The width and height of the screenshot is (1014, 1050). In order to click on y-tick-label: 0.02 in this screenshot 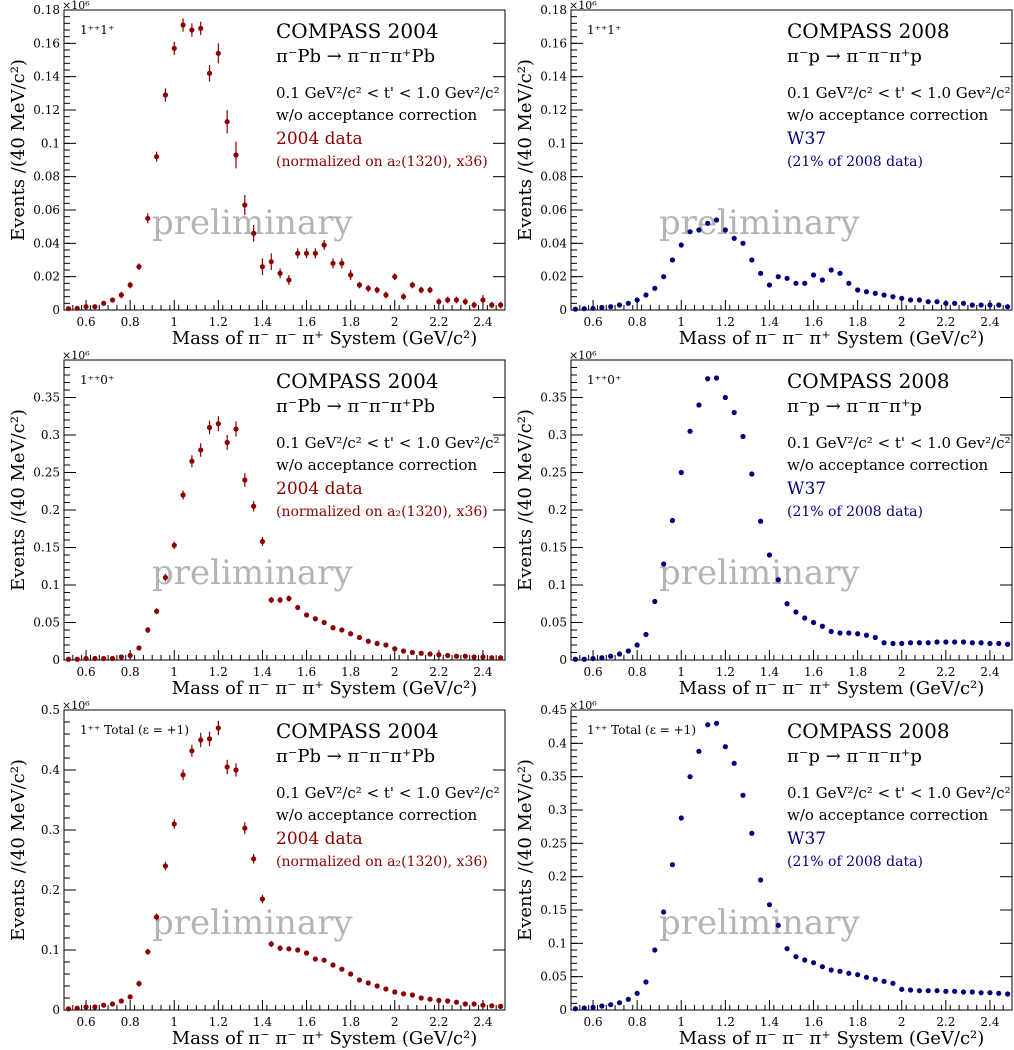, I will do `click(553, 277)`.